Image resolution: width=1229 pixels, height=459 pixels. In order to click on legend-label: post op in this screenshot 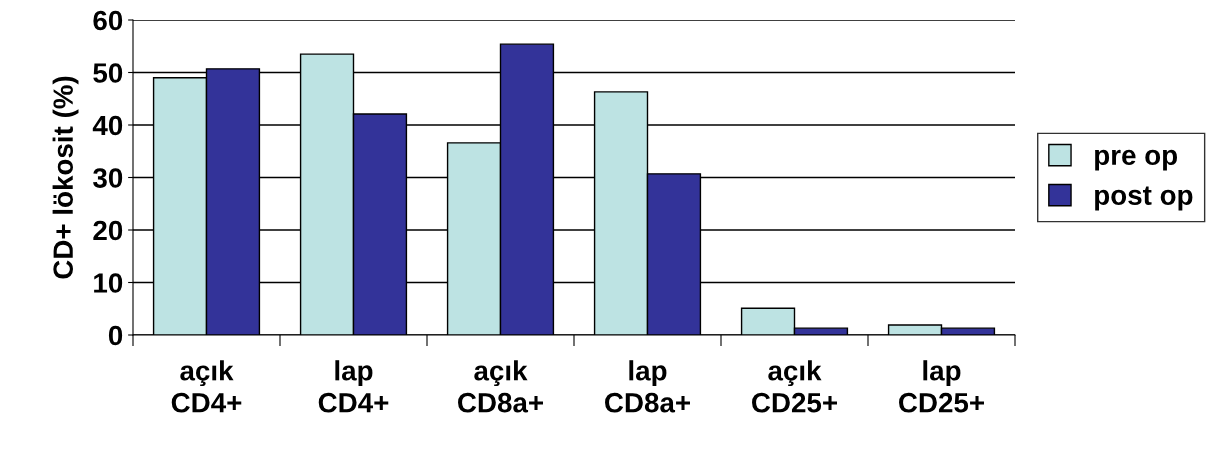, I will do `click(1144, 198)`.